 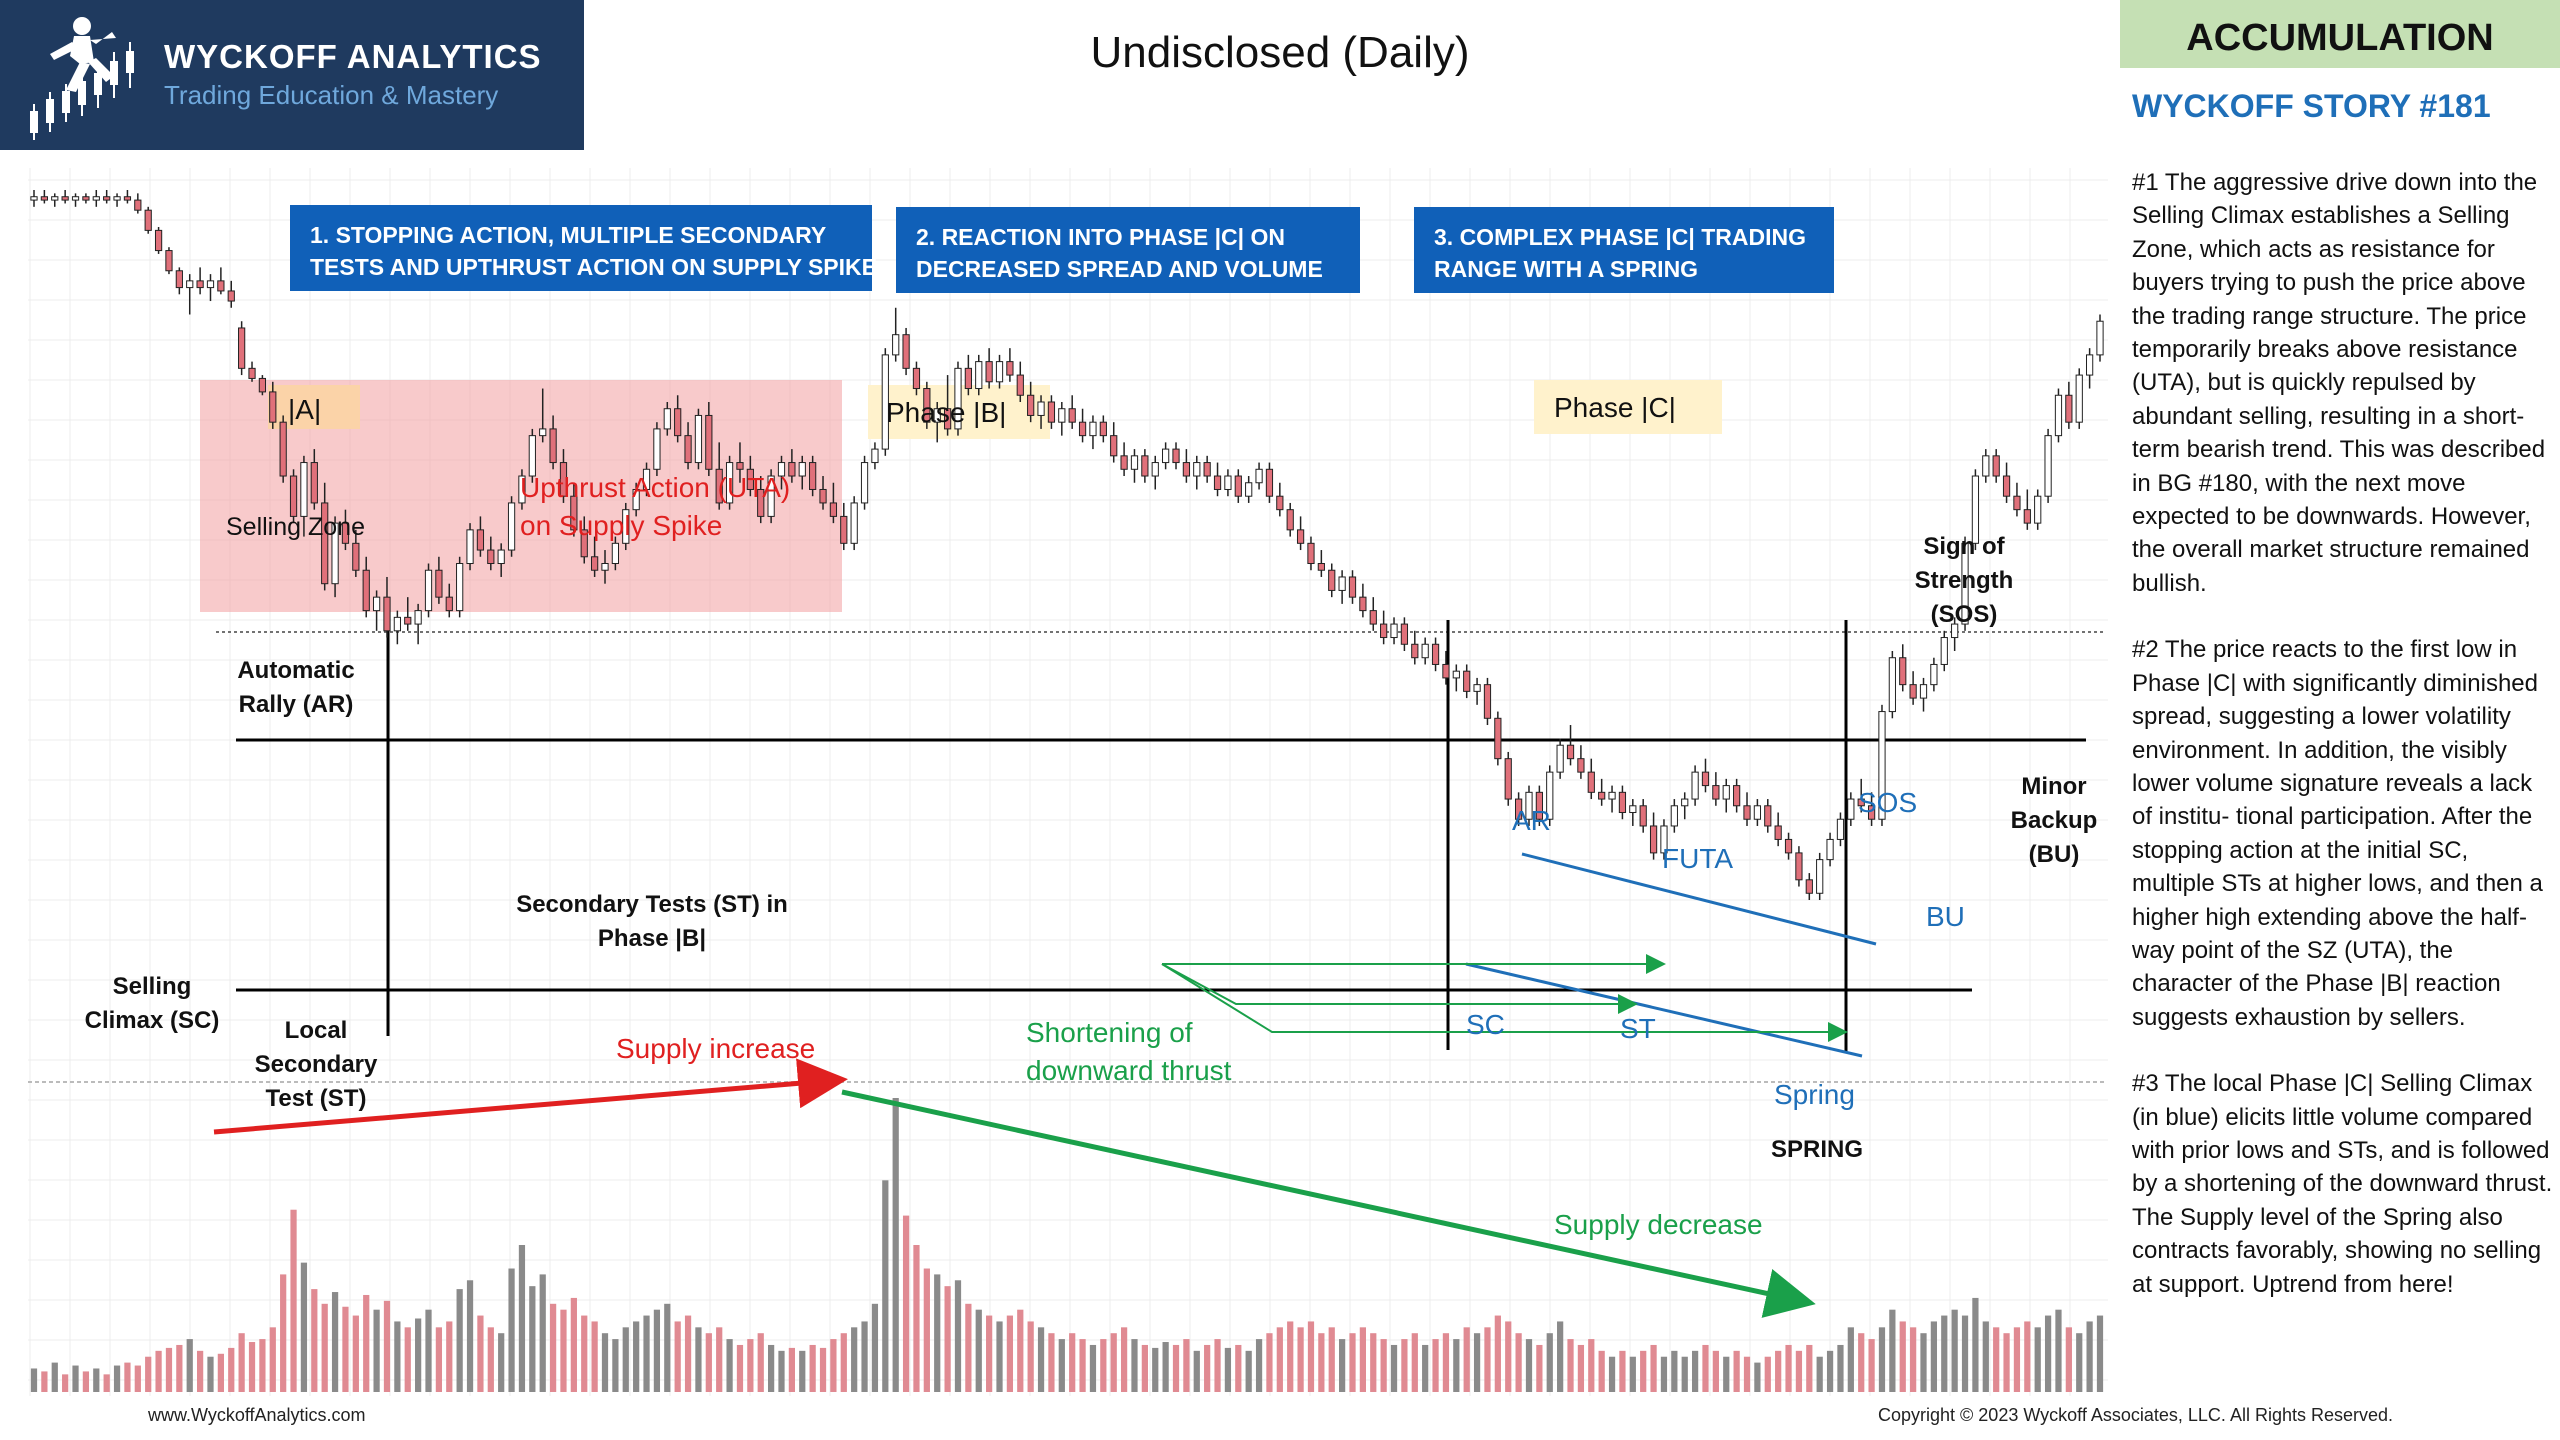 I want to click on channel-top-line, so click(x=1699, y=899).